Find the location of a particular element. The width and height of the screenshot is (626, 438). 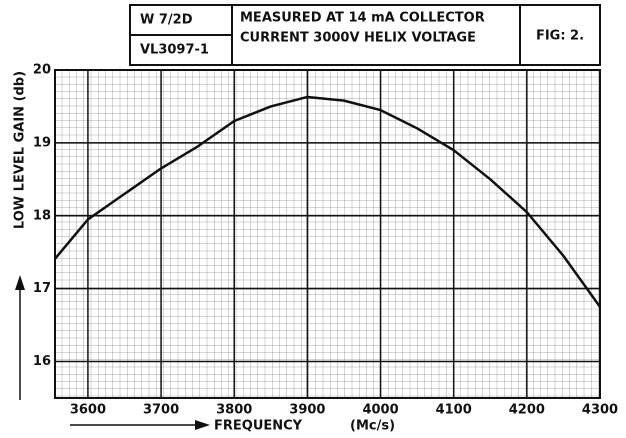

header-figure: FIG: 2. is located at coordinates (560, 36).